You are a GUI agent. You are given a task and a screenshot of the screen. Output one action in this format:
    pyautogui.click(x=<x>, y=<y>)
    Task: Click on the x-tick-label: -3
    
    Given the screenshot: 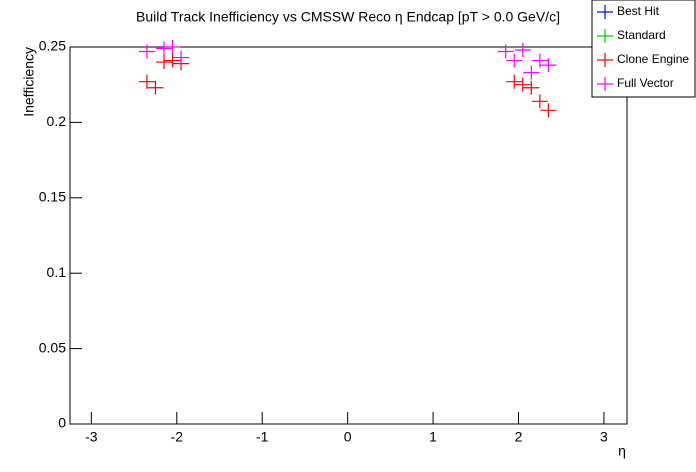 What is the action you would take?
    pyautogui.click(x=91, y=437)
    